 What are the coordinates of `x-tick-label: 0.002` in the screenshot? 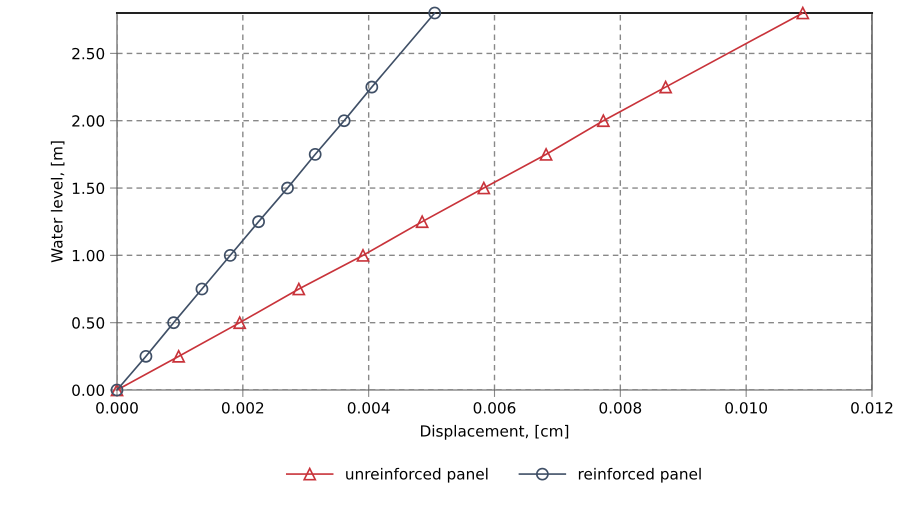 It's located at (243, 408).